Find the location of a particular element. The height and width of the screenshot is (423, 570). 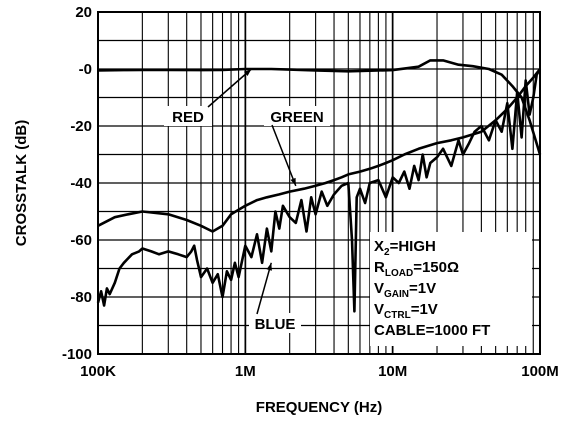

annotation-label-blue: BLUE is located at coordinates (275, 324).